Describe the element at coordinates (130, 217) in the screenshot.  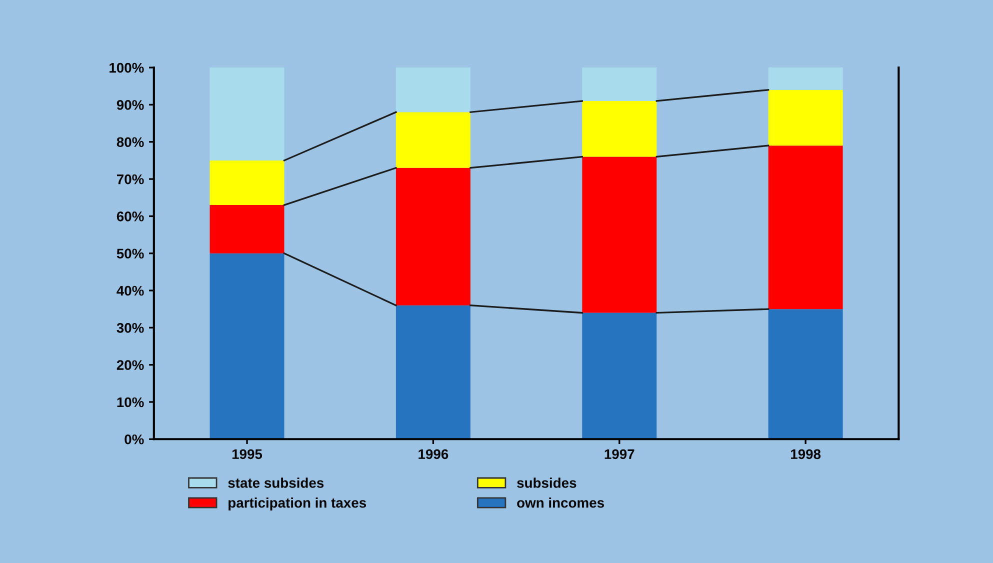
I see `y-tick-label: 60%` at that location.